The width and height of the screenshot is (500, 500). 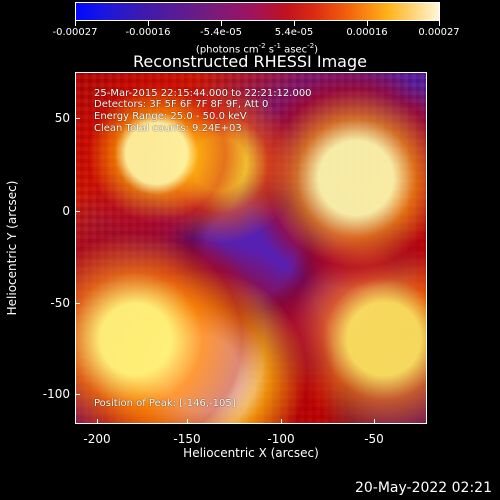 What do you see at coordinates (278, 46) in the screenshot?
I see `colorbar-units-exp2: -1` at bounding box center [278, 46].